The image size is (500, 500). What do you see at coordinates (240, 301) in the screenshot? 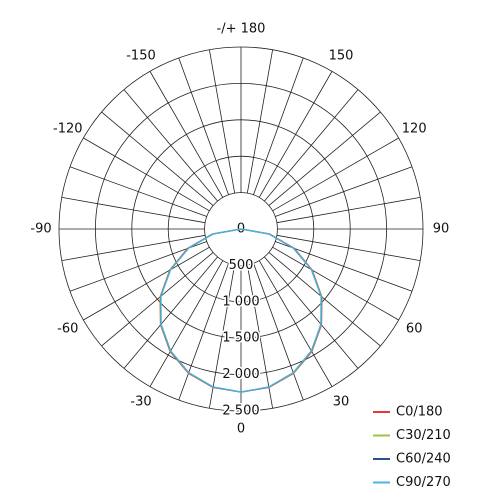
I see `r-tick-label: 1 000` at bounding box center [240, 301].